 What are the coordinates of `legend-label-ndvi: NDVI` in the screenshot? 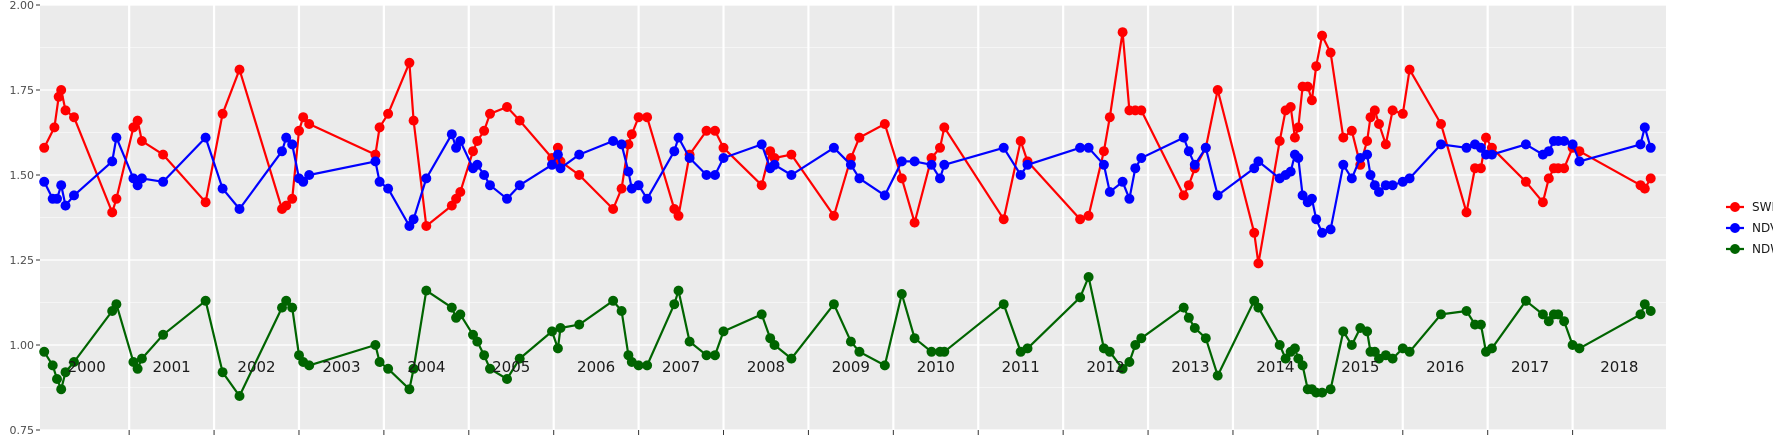 It's located at (1762, 228).